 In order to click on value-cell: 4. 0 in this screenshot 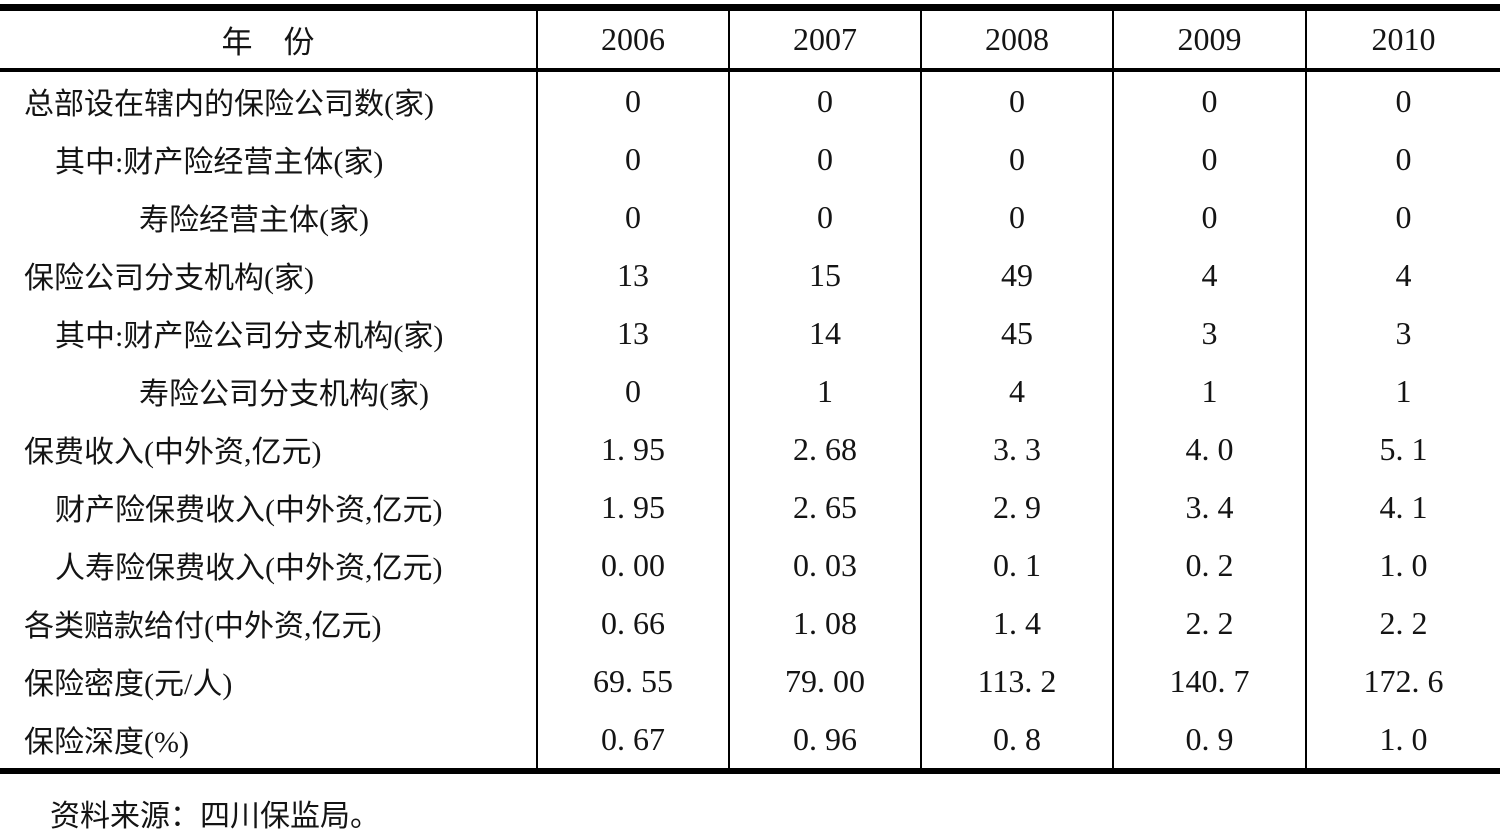, I will do `click(1208, 449)`.